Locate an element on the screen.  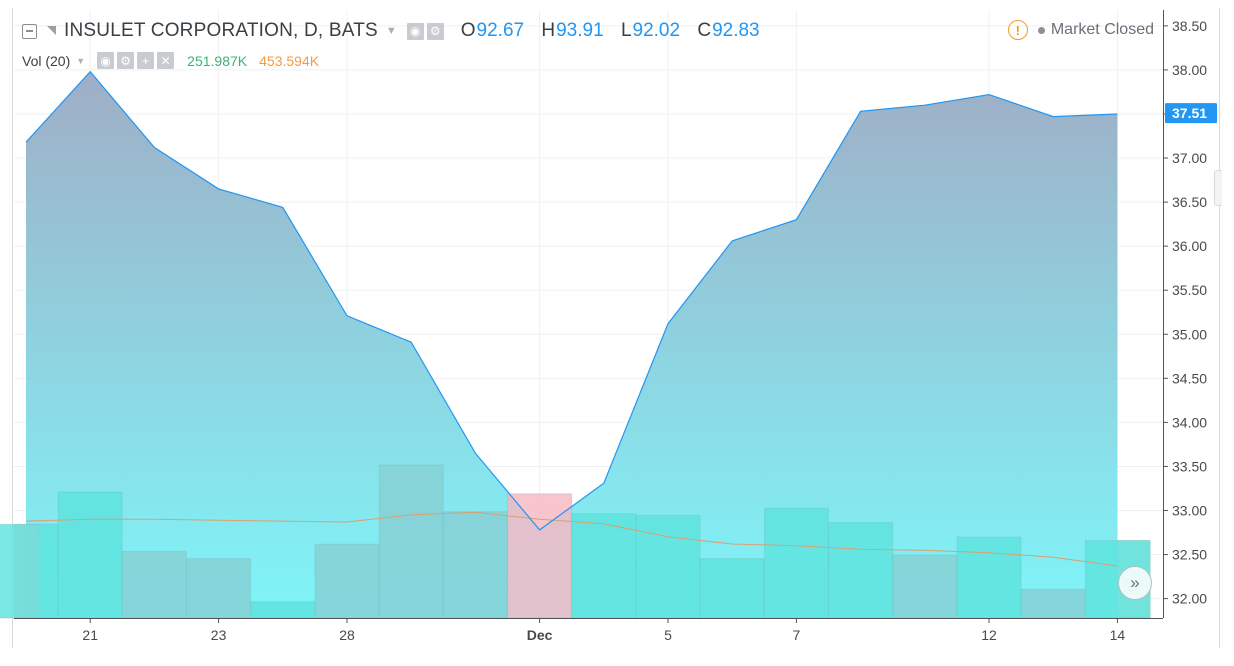
plus-icon: + is located at coordinates (146, 60).